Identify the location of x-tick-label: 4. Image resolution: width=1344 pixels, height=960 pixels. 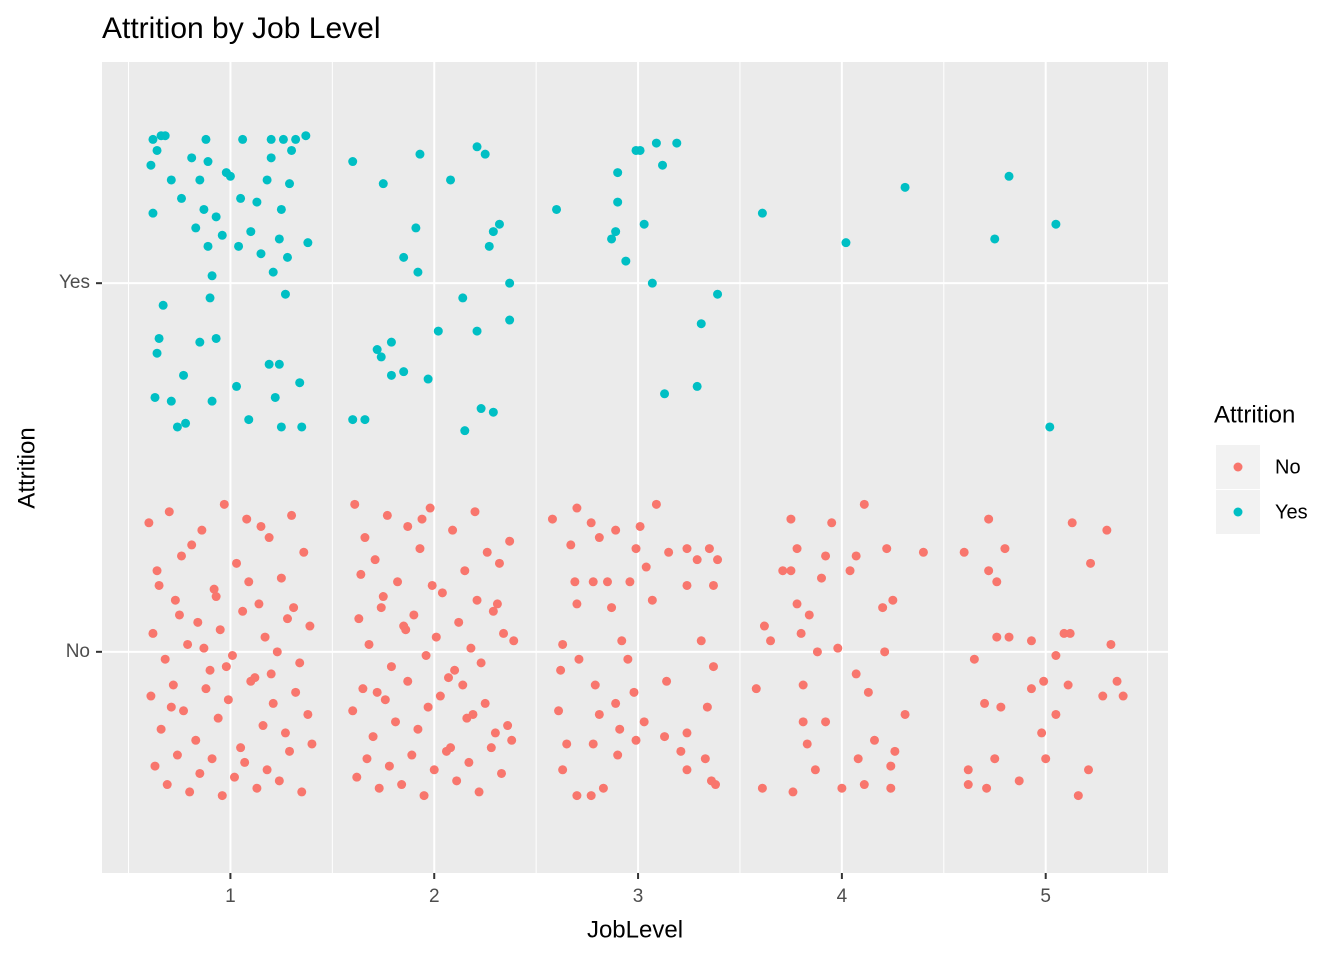
(842, 896).